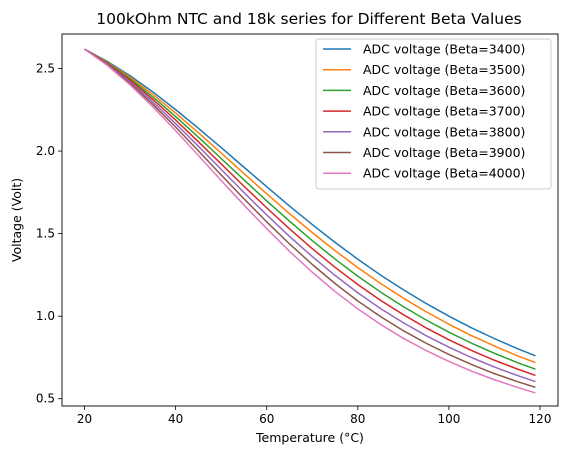  Describe the element at coordinates (309, 437) in the screenshot. I see `x-axis-label: Temperature (°C)` at that location.